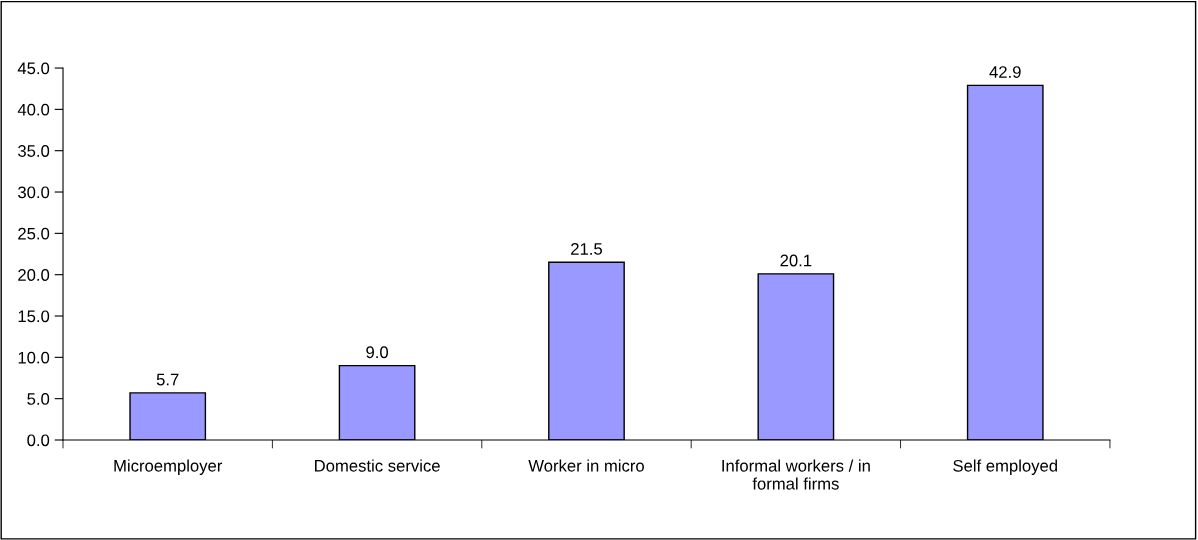 The image size is (1198, 540). Describe the element at coordinates (33, 68) in the screenshot. I see `y-tick-label: 45.0` at that location.